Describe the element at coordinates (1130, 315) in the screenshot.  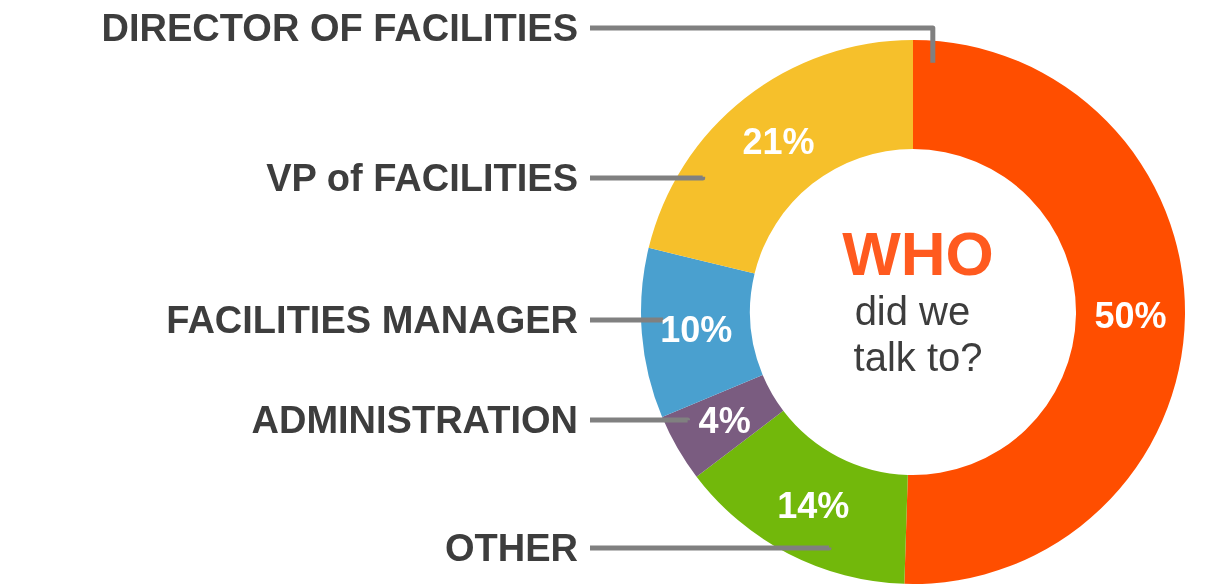
I see `data-label: 50%` at that location.